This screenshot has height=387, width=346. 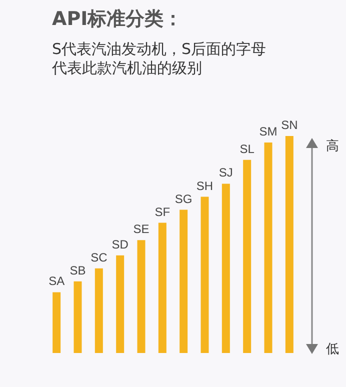 I want to click on x-tick-label: SL, so click(x=247, y=149).